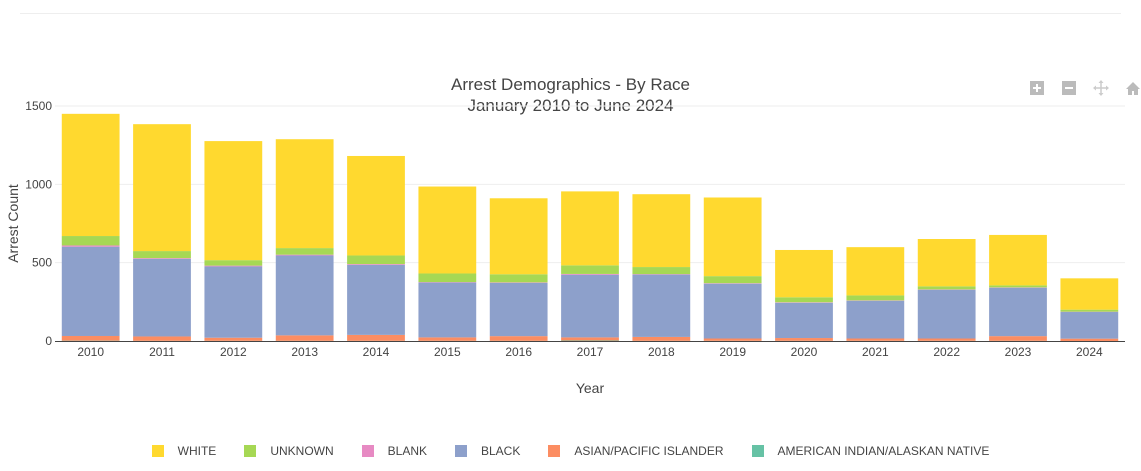 Image resolution: width=1141 pixels, height=471 pixels. What do you see at coordinates (1133, 88) in the screenshot?
I see `home-icon` at bounding box center [1133, 88].